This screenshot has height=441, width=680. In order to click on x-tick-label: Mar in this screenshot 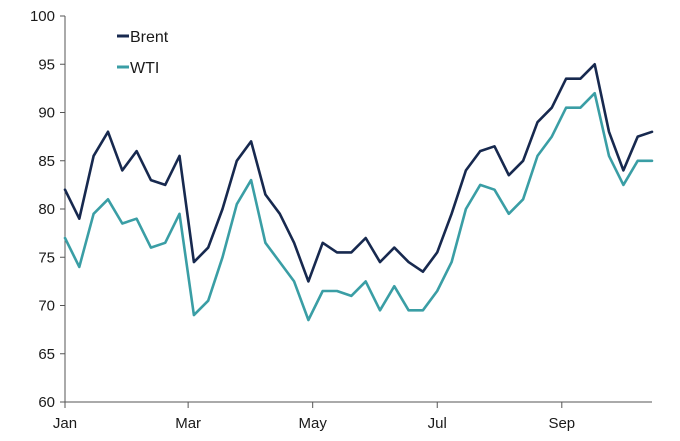, I will do `click(188, 423)`.